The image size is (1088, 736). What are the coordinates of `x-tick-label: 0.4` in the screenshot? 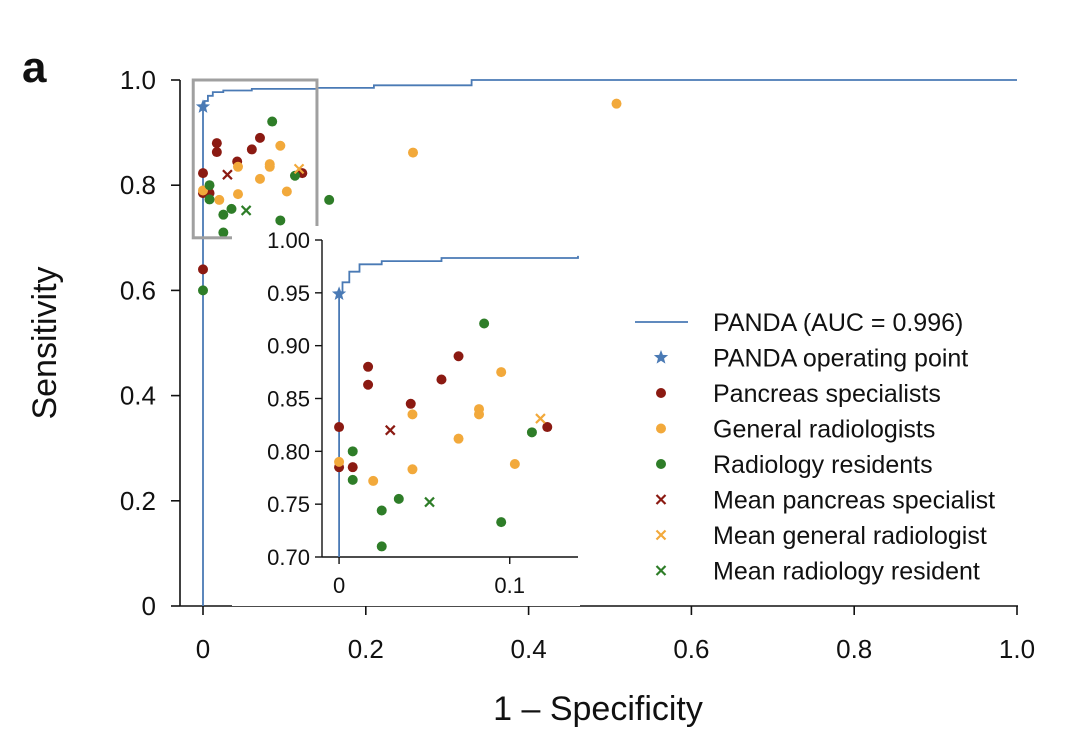 It's located at (529, 649).